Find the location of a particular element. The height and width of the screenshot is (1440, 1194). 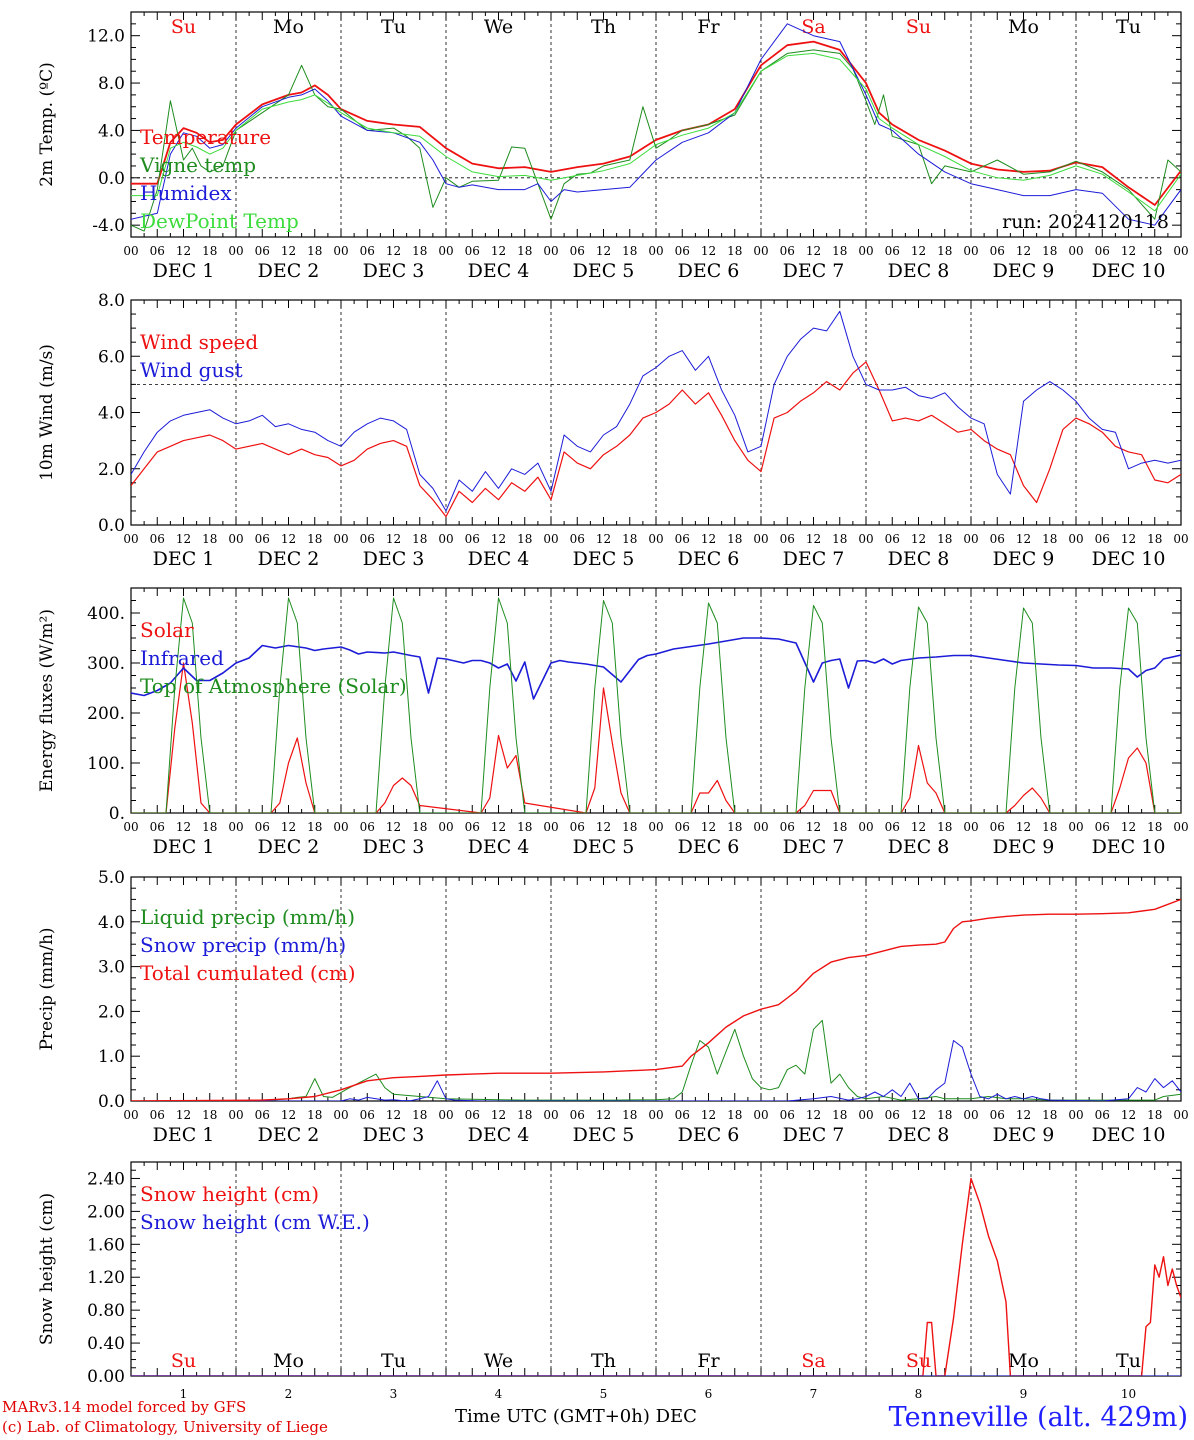

date-label: DEC 5 is located at coordinates (604, 847).